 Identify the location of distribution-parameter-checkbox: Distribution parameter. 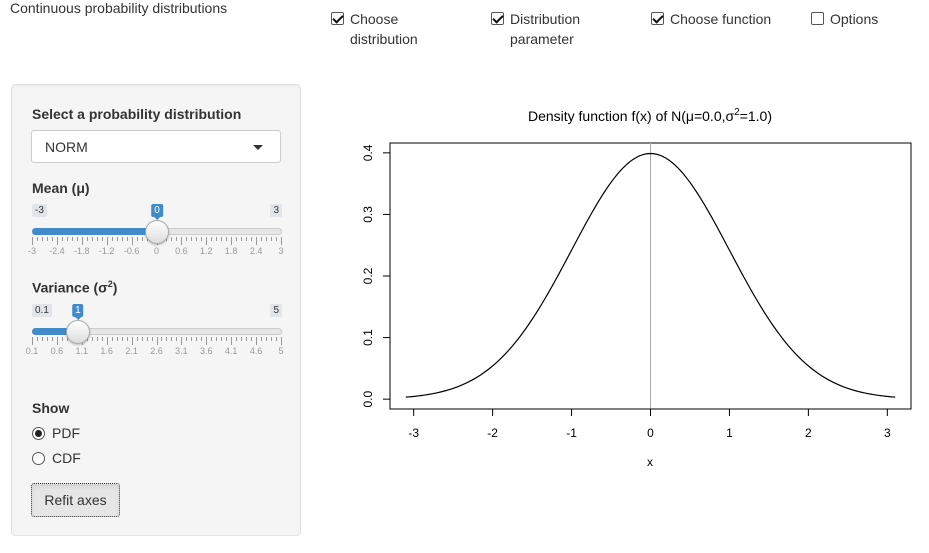
(535, 29).